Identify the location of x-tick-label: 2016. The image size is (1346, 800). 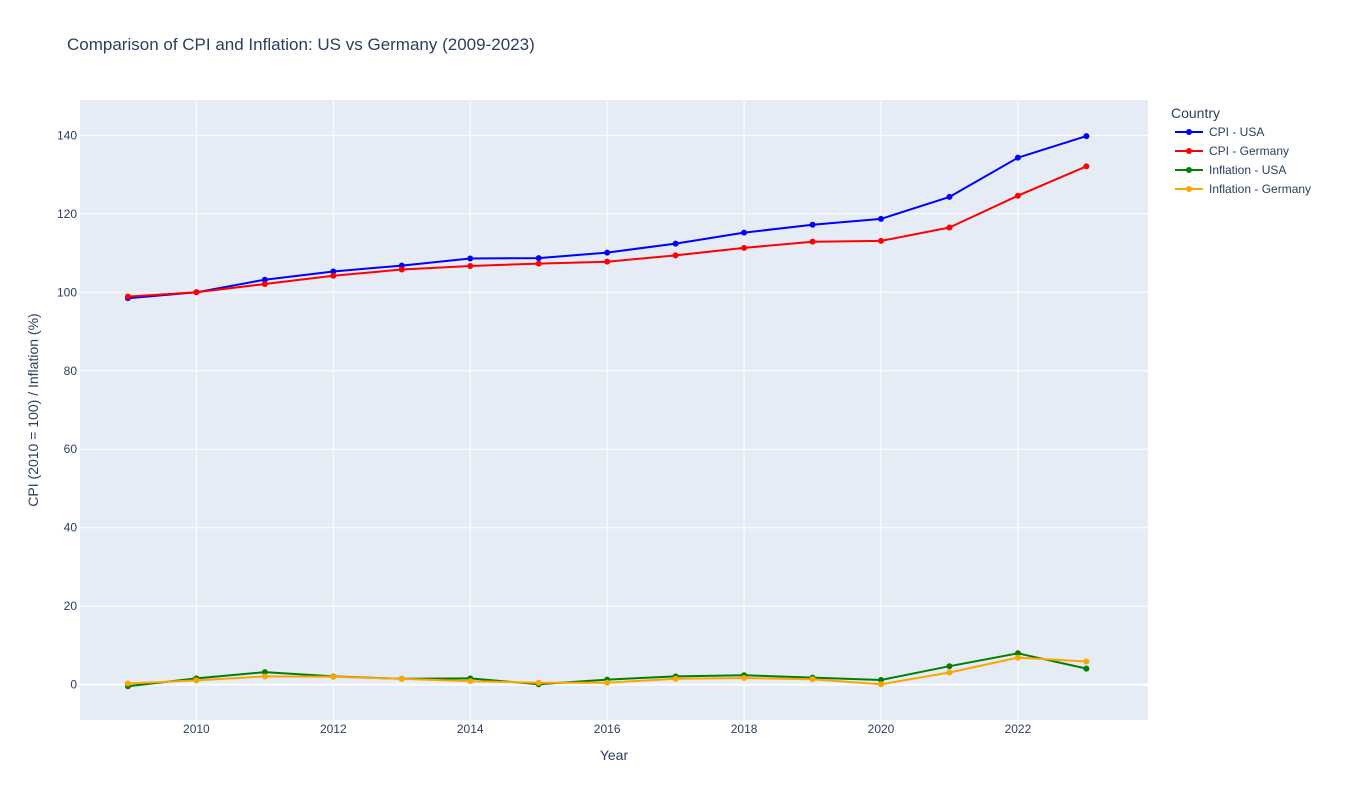
(607, 729).